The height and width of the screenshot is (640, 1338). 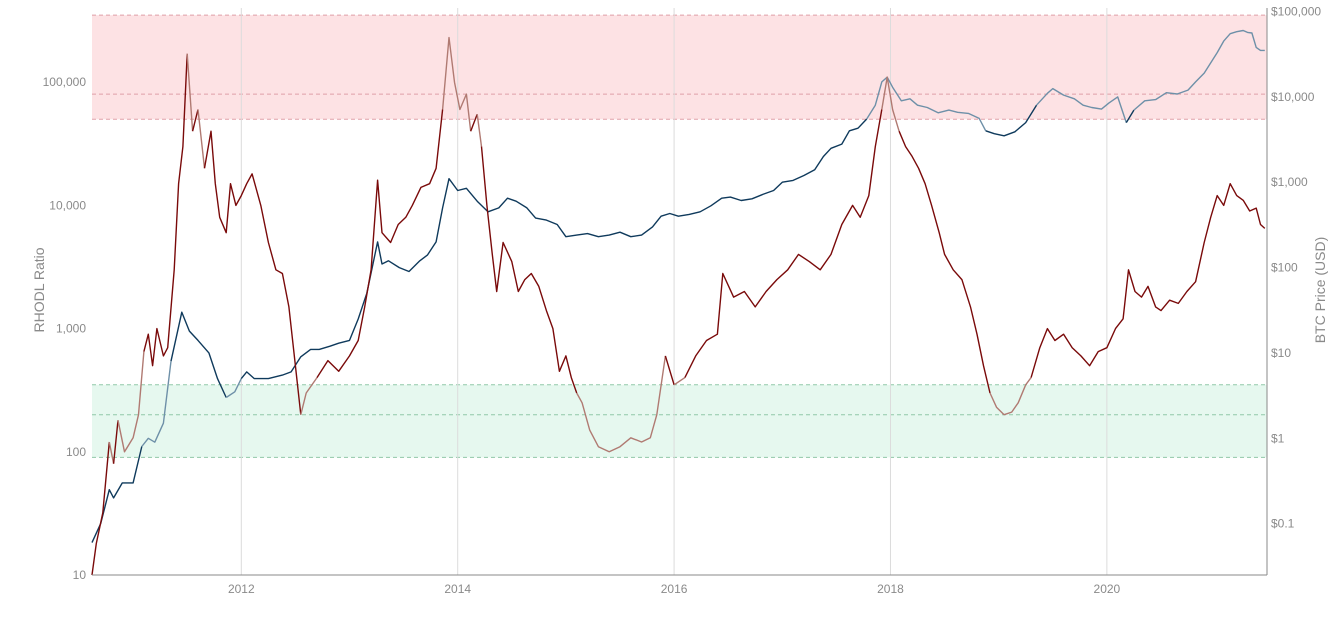 I want to click on x-tick-label: 2016, so click(x=674, y=589).